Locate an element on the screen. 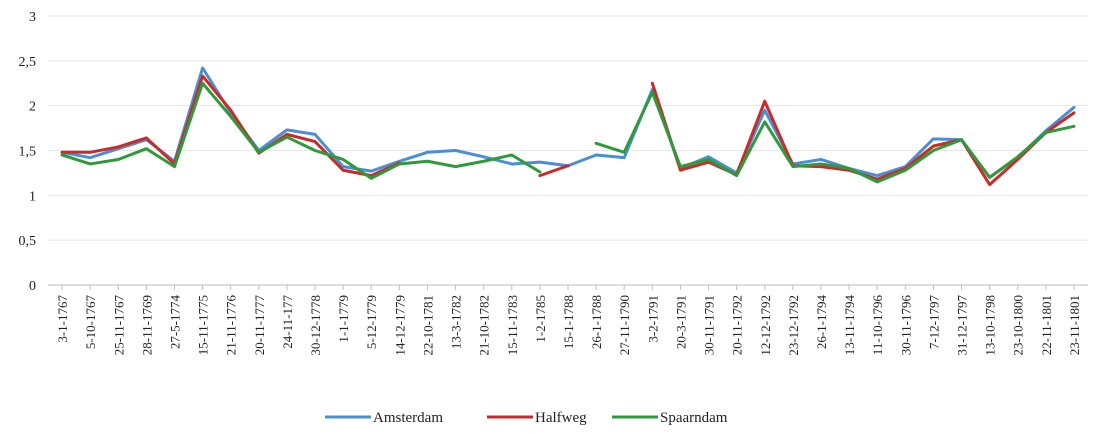 Image resolution: width=1104 pixels, height=434 pixels. x-tick-label: 5-10-1767 is located at coordinates (90, 322).